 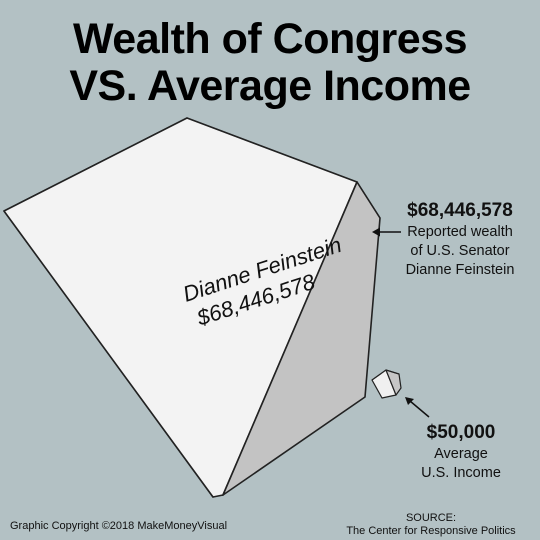 What do you see at coordinates (385, 375) in the screenshot?
I see `small-cube-top-face` at bounding box center [385, 375].